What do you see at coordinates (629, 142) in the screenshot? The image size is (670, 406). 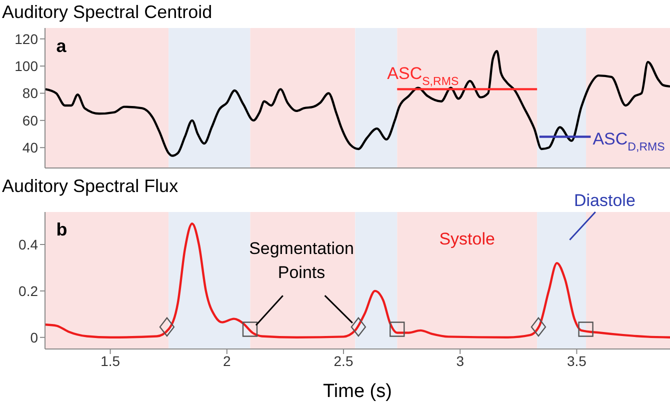 I see `series-label: ASC$_{D,RMS}$` at bounding box center [629, 142].